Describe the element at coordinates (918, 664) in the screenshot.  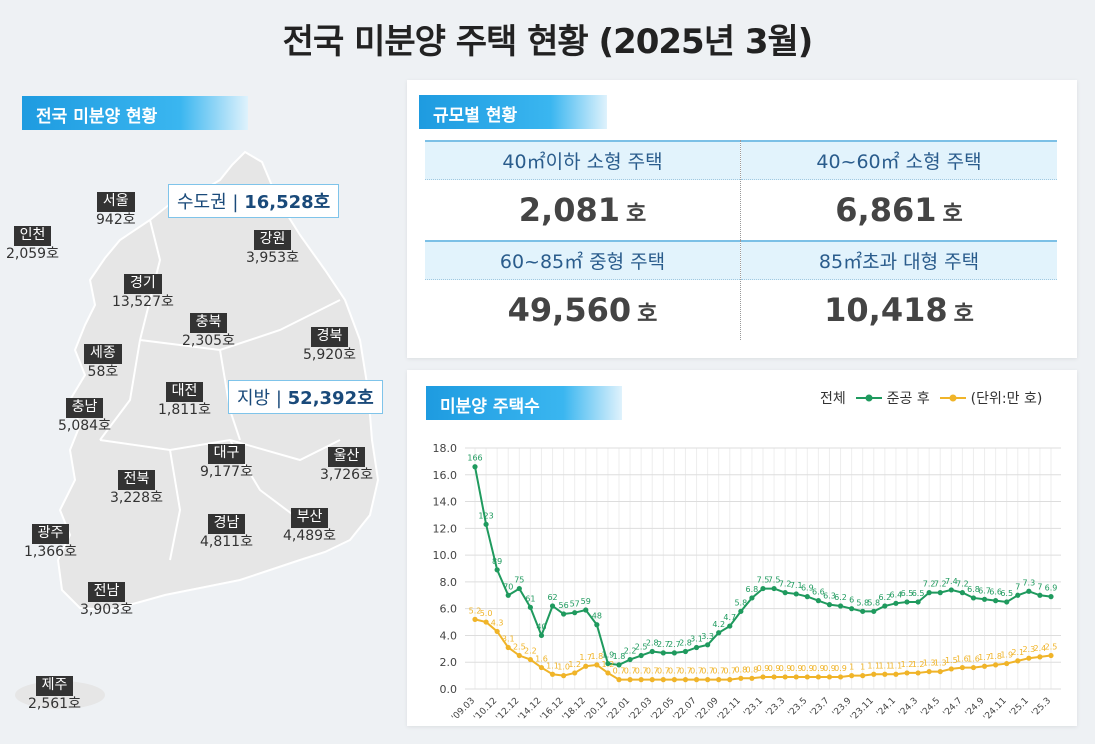
I see `series-completed-data-label: 1.2` at that location.